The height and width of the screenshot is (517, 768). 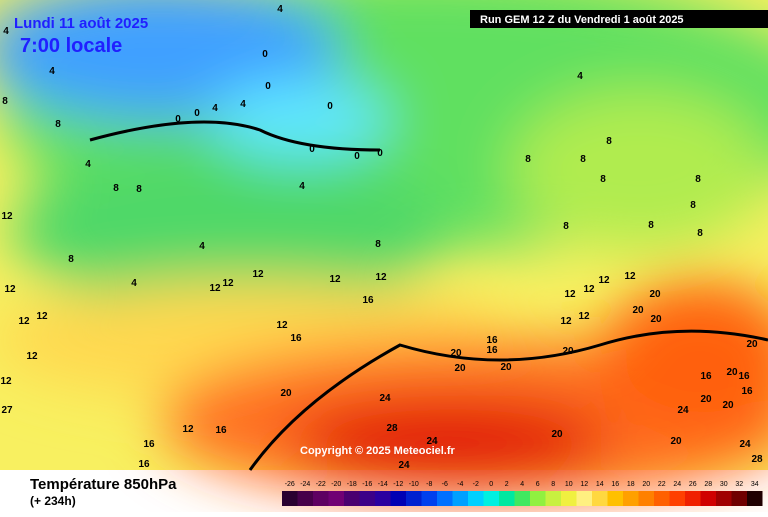 What do you see at coordinates (739, 484) in the screenshot?
I see `scale-label: 32` at bounding box center [739, 484].